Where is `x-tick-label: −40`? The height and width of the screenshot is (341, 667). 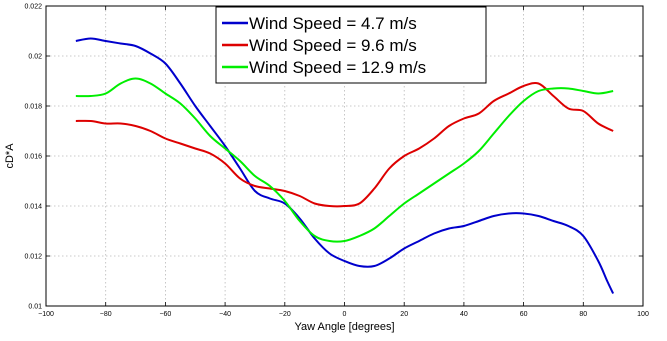 x-tick-label: −40 is located at coordinates (225, 314).